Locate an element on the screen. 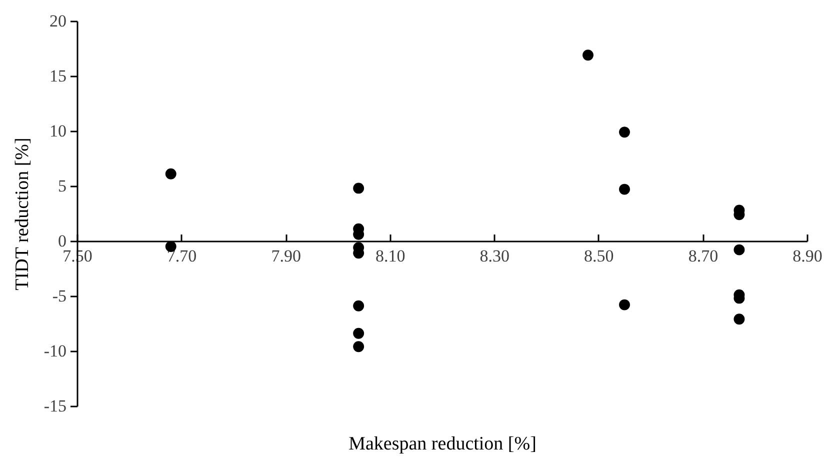  y-axis-title: TIDT reduction [%] is located at coordinates (22, 214).